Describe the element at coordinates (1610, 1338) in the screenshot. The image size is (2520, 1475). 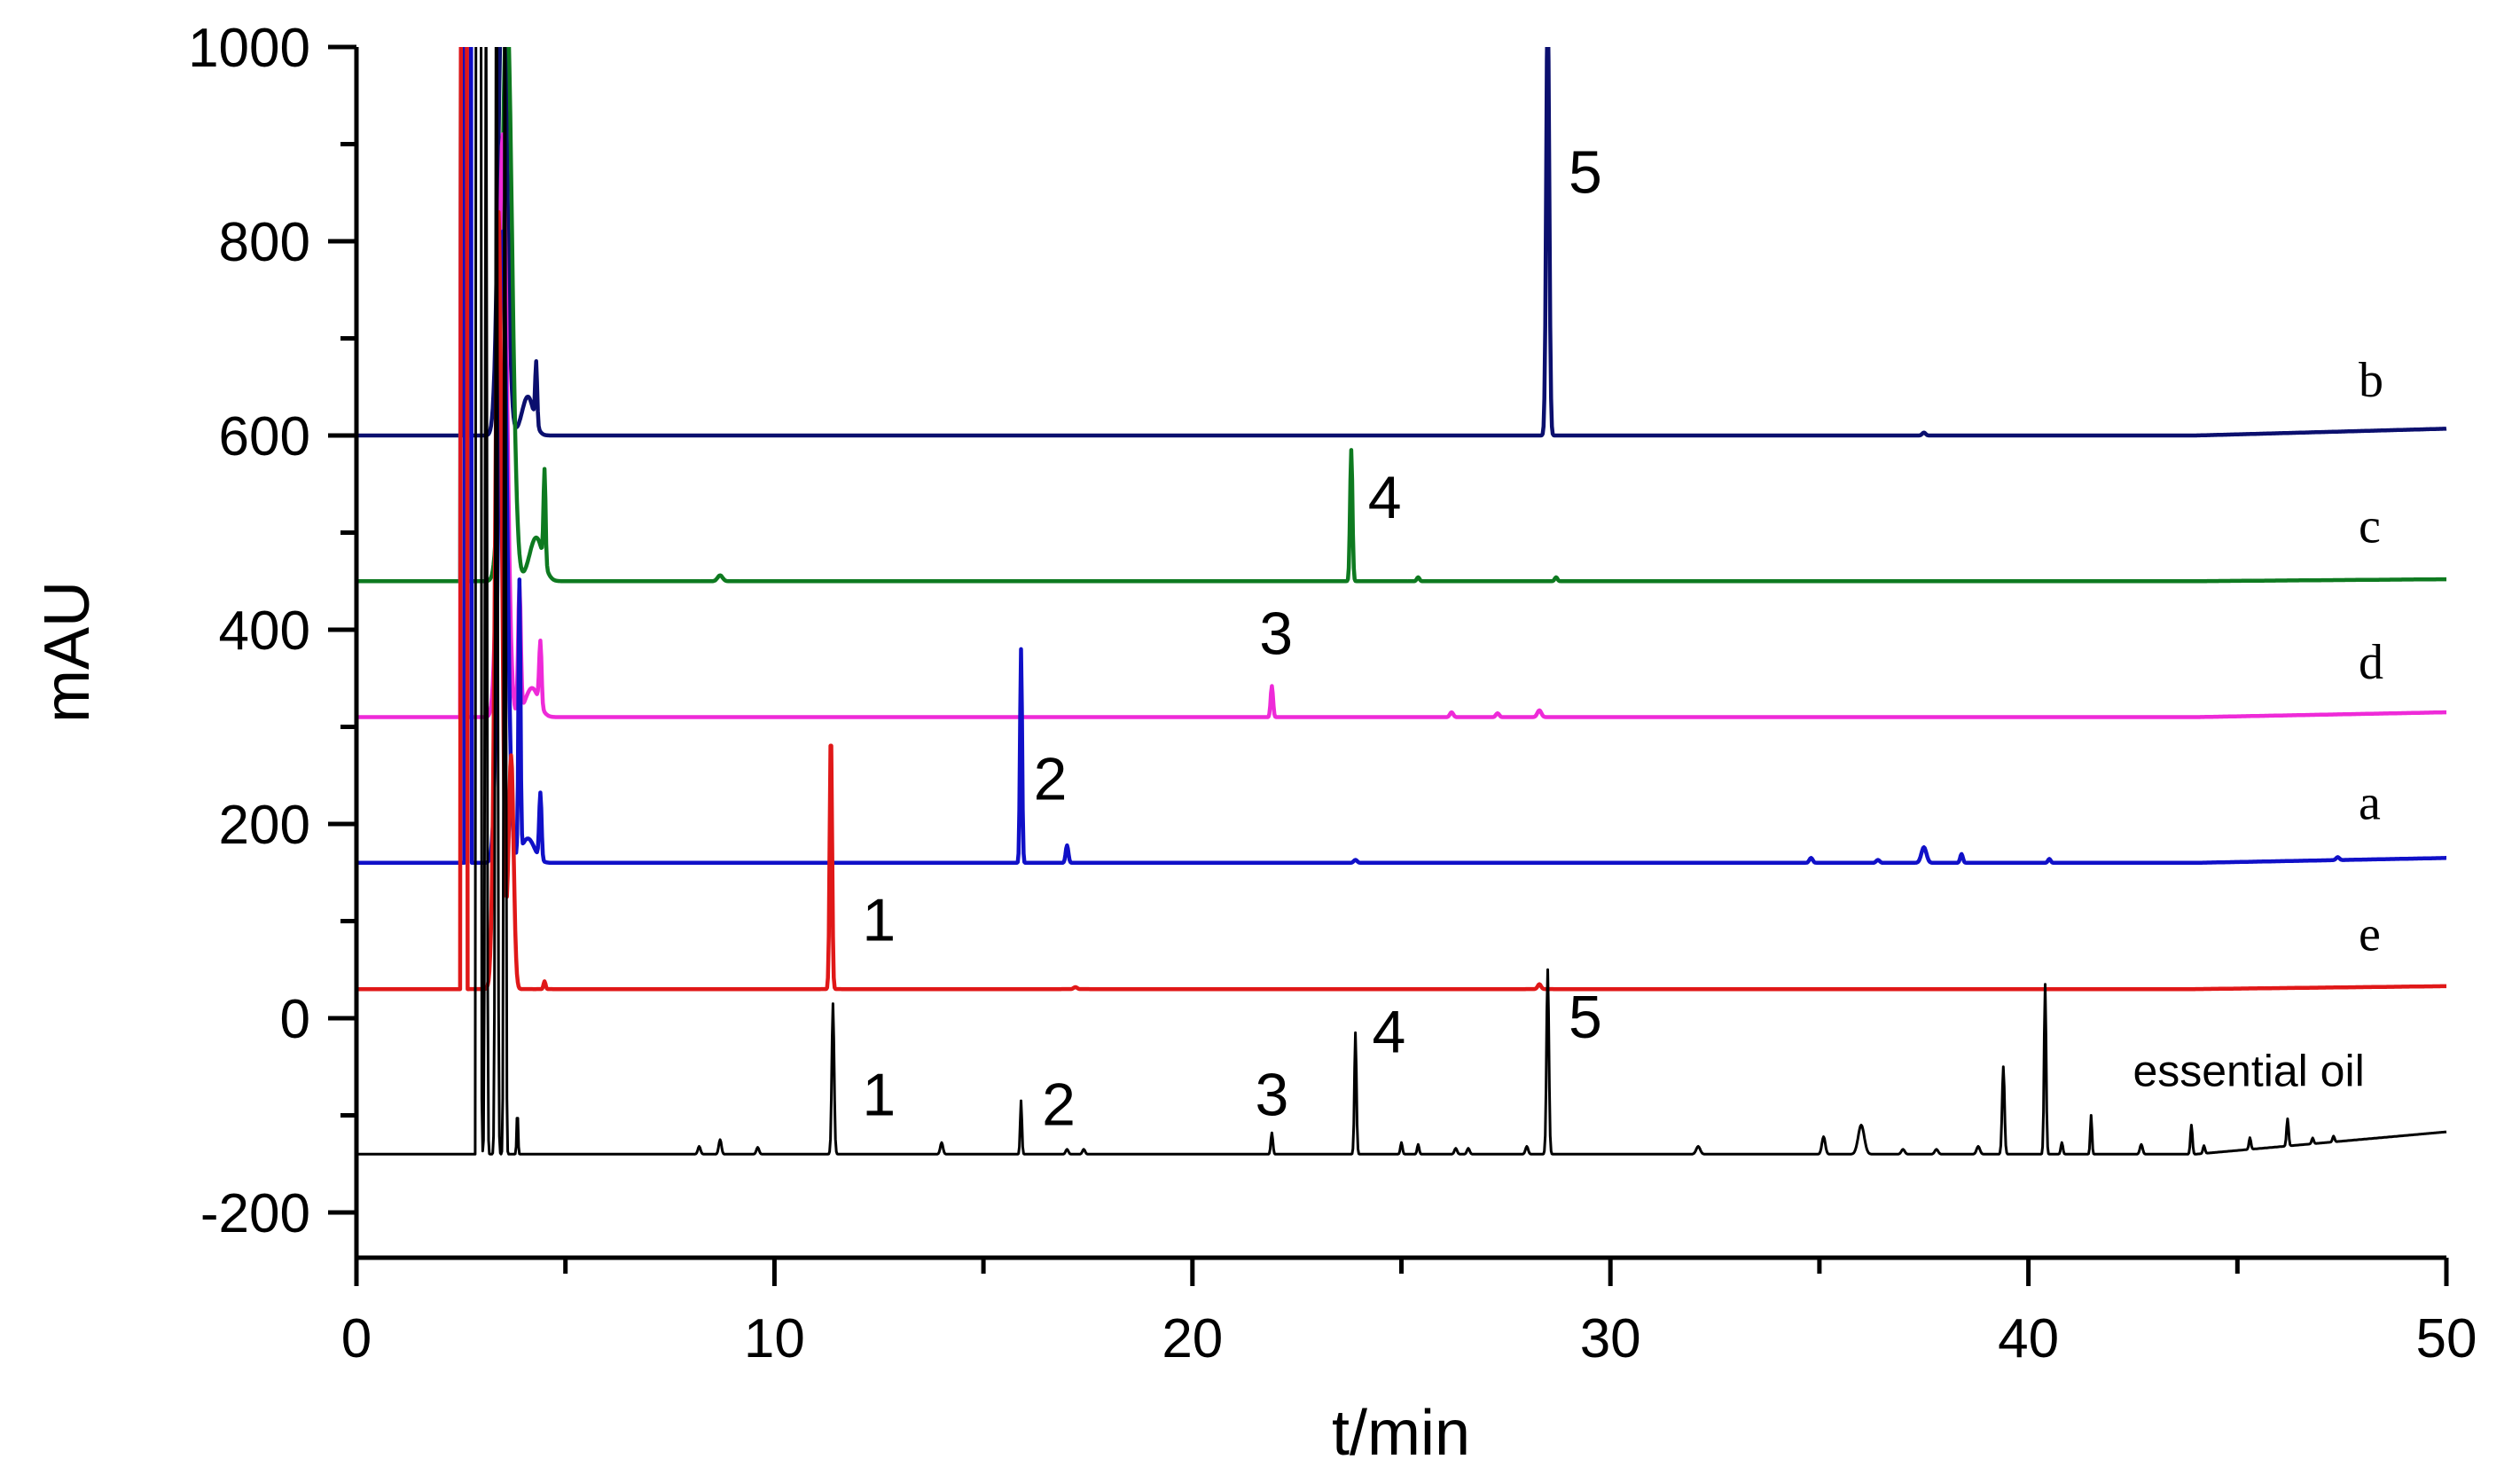
I see `x-tick-label: 30` at that location.